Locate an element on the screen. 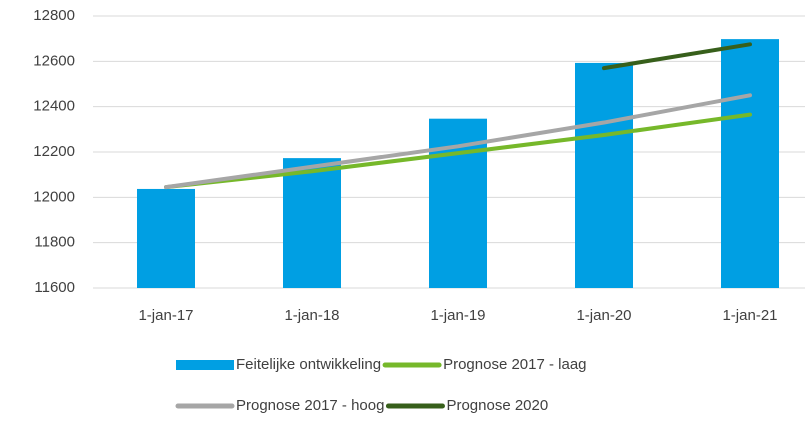 This screenshot has height=423, width=812. y-tick-label: 12800 is located at coordinates (54, 15).